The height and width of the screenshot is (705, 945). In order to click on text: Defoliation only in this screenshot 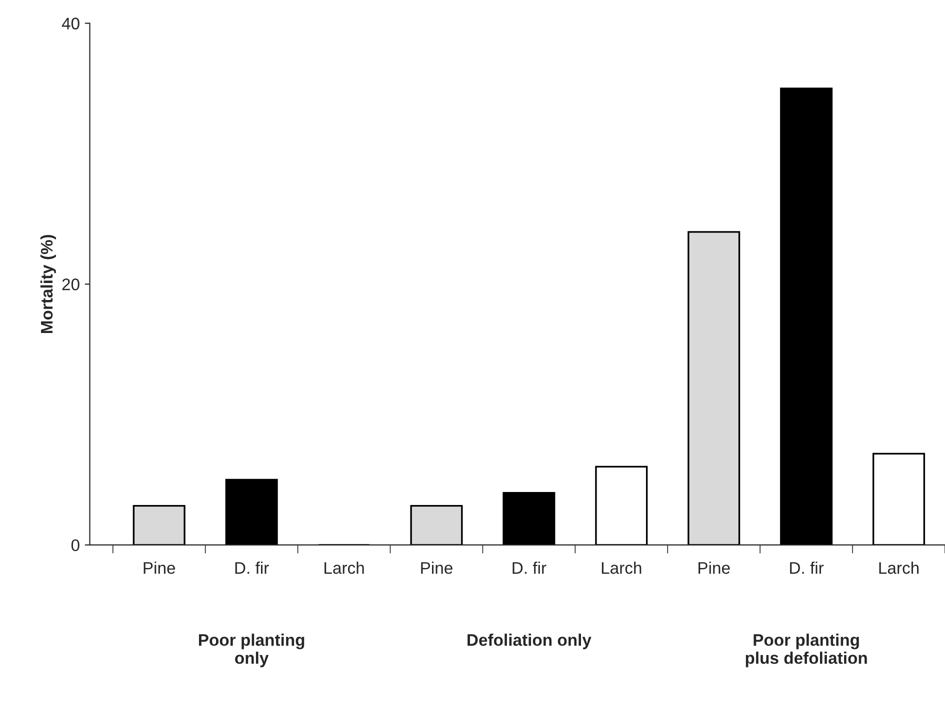, I will do `click(530, 642)`.